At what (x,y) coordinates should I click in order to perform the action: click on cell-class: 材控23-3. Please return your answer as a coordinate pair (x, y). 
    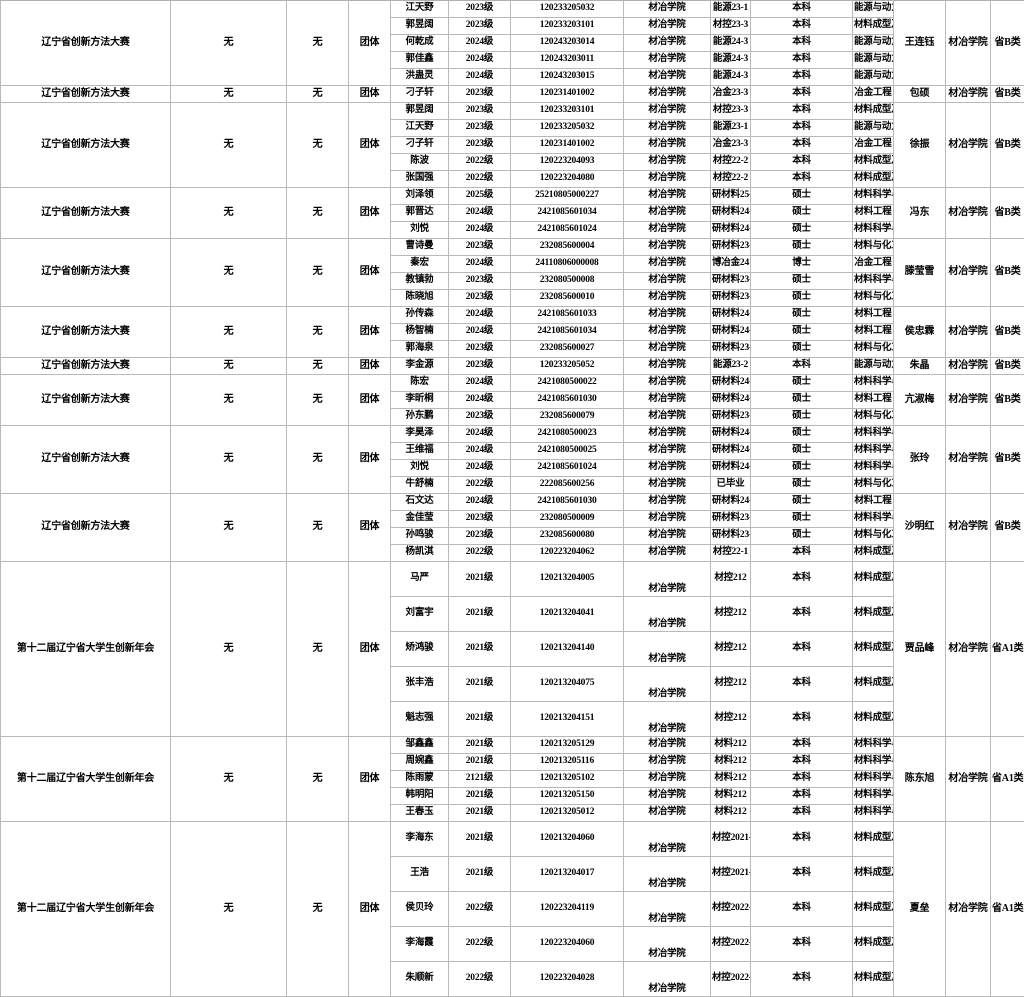
    Looking at the image, I should click on (731, 111).